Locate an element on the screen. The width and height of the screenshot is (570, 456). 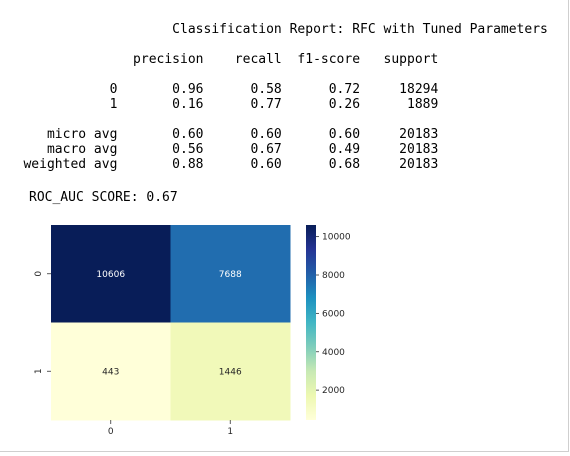
x-tick-label: 1 is located at coordinates (230, 432).